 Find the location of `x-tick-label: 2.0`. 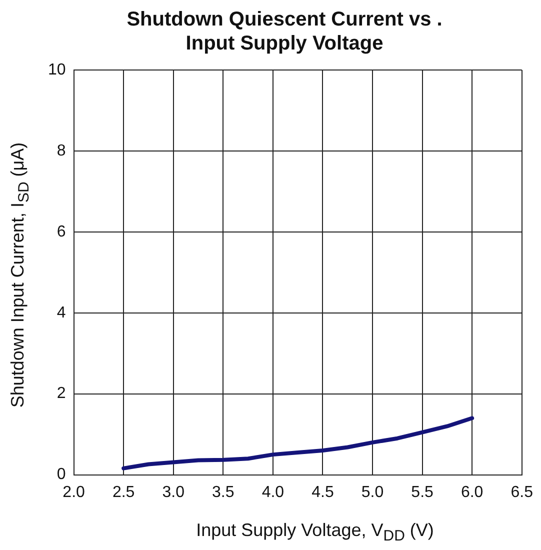

x-tick-label: 2.0 is located at coordinates (74, 492).